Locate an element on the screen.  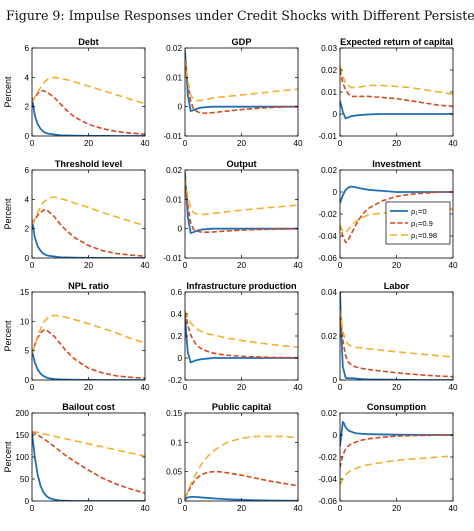
ylabel-bailout-cost: Percent is located at coordinates (8, 457).